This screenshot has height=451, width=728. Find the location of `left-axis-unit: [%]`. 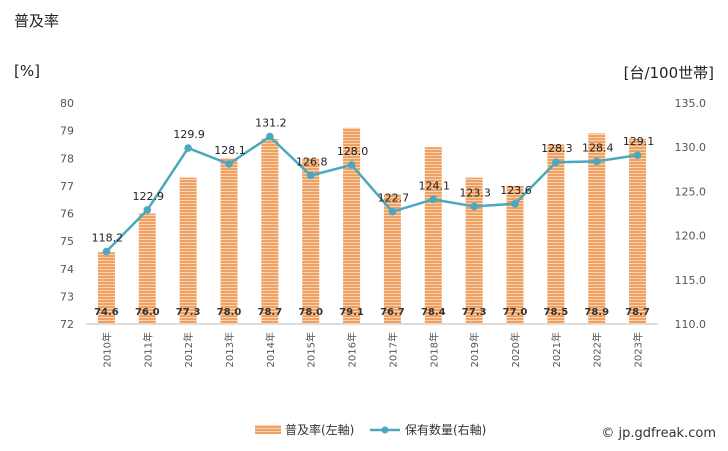

left-axis-unit: [%] is located at coordinates (27, 71).